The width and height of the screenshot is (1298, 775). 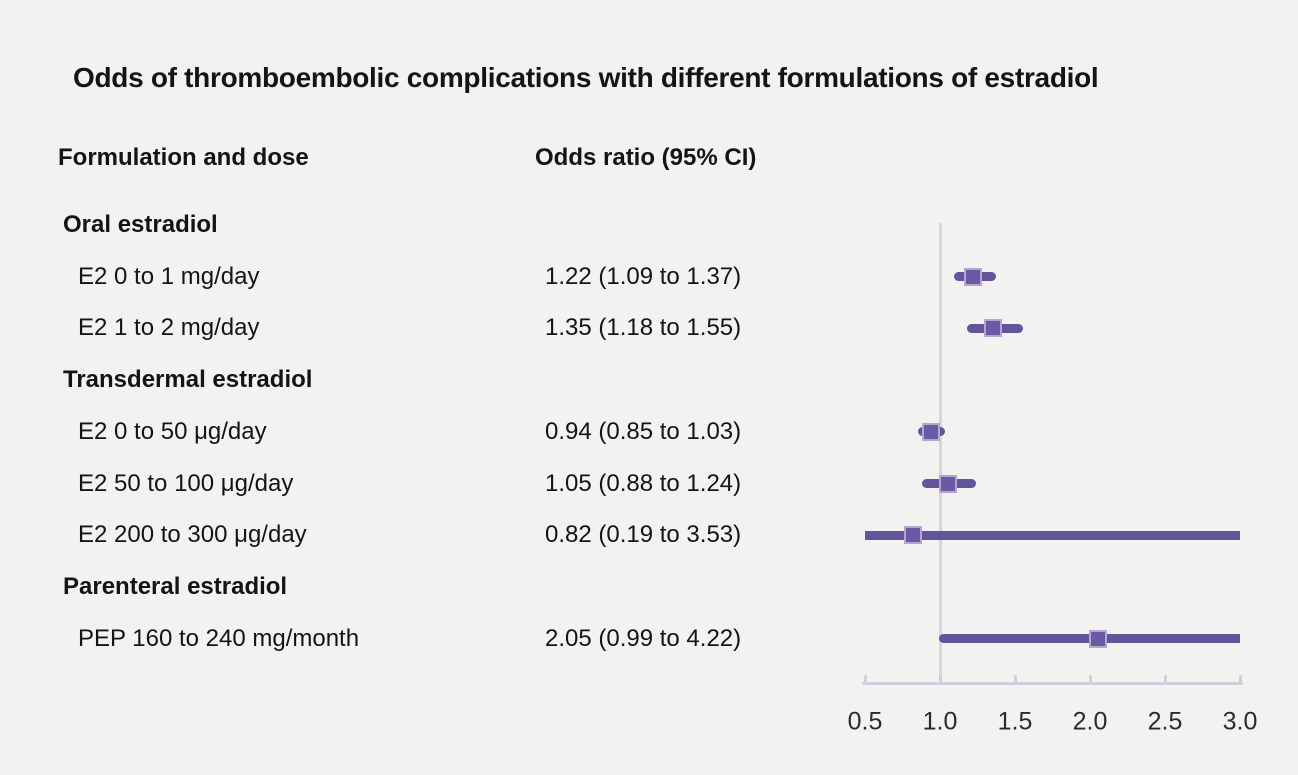 I want to click on row-label: PEP 160 to 240 mg/month, so click(x=219, y=638).